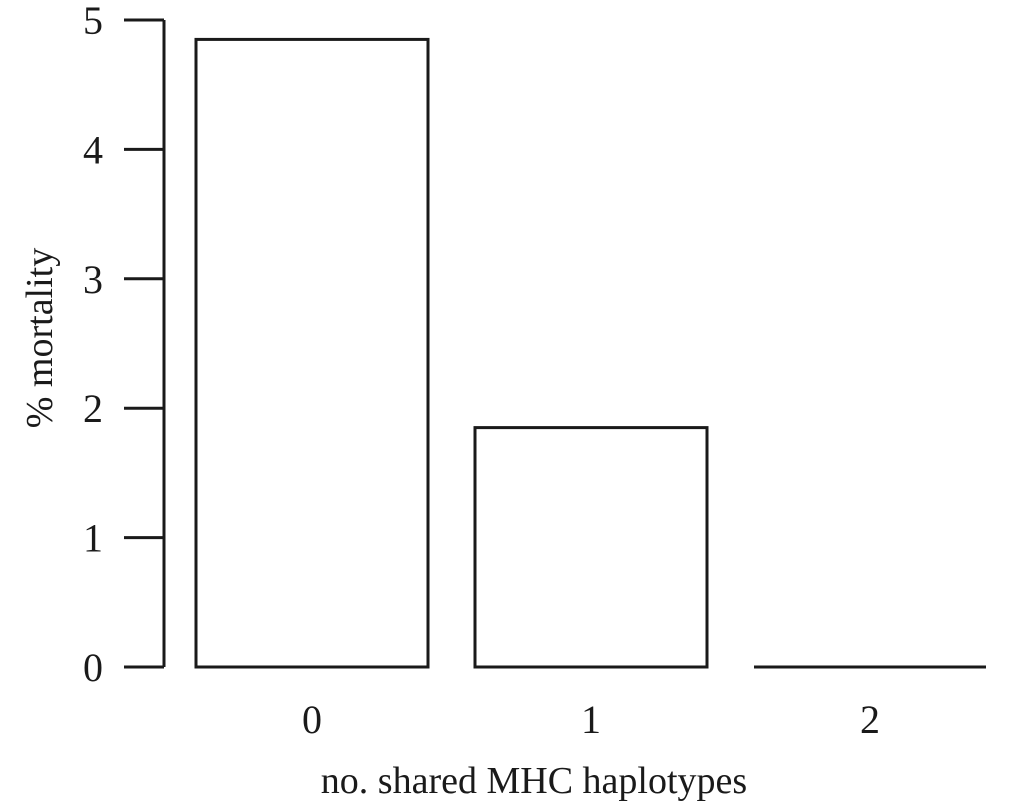  I want to click on x-tick-labels: 0 1 2, so click(591, 719).